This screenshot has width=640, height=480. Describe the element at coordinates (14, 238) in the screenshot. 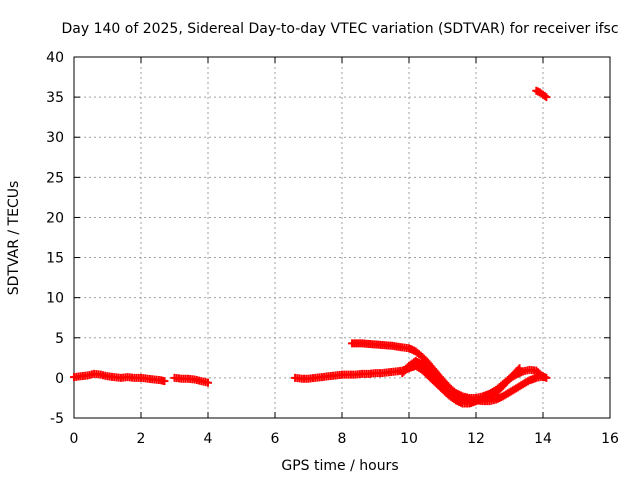

I see `y-axis-label: SDTVAR / TECUs` at that location.